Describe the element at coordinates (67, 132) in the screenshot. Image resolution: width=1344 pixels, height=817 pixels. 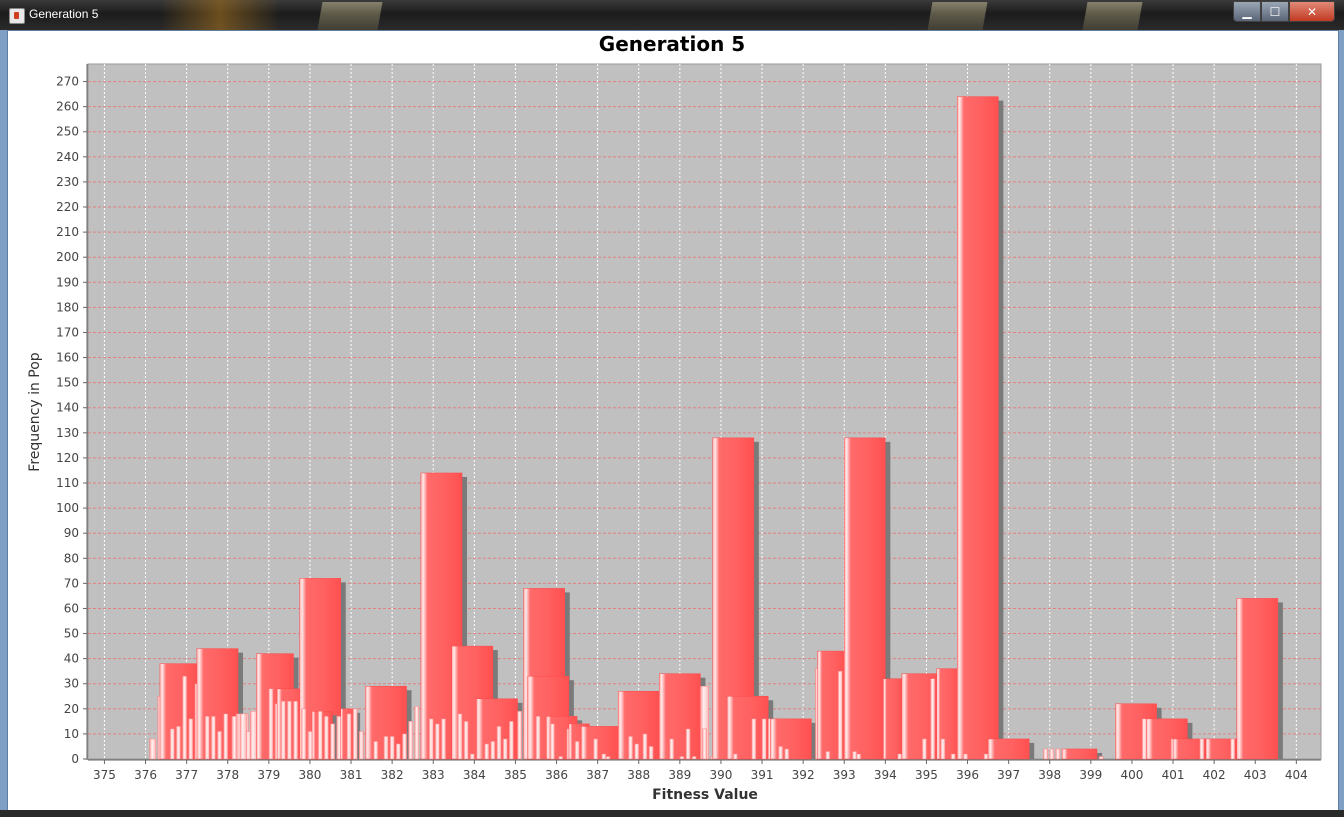
I see `y-tick-label: 250` at that location.